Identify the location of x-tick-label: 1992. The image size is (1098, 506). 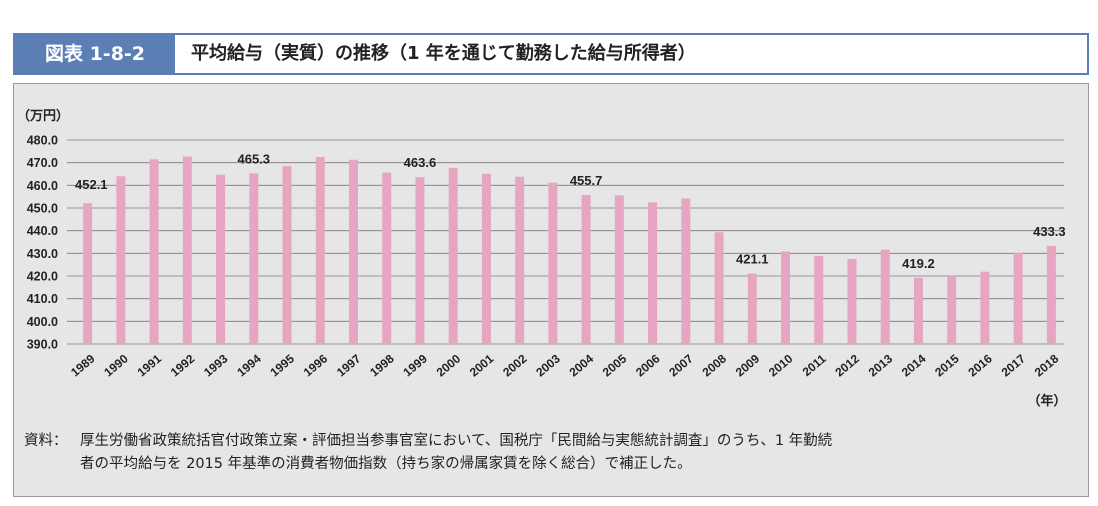
(183, 365).